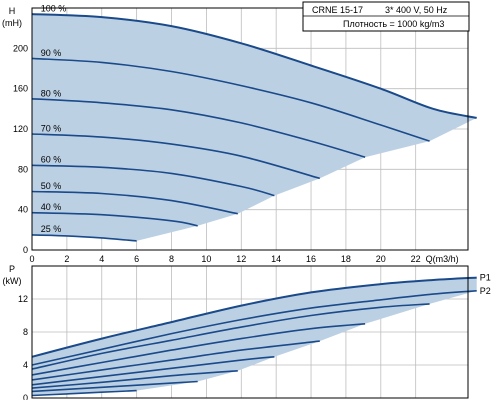 This screenshot has width=500, height=400. Describe the element at coordinates (51, 93) in the screenshot. I see `curve-speed-label: 80 %` at that location.